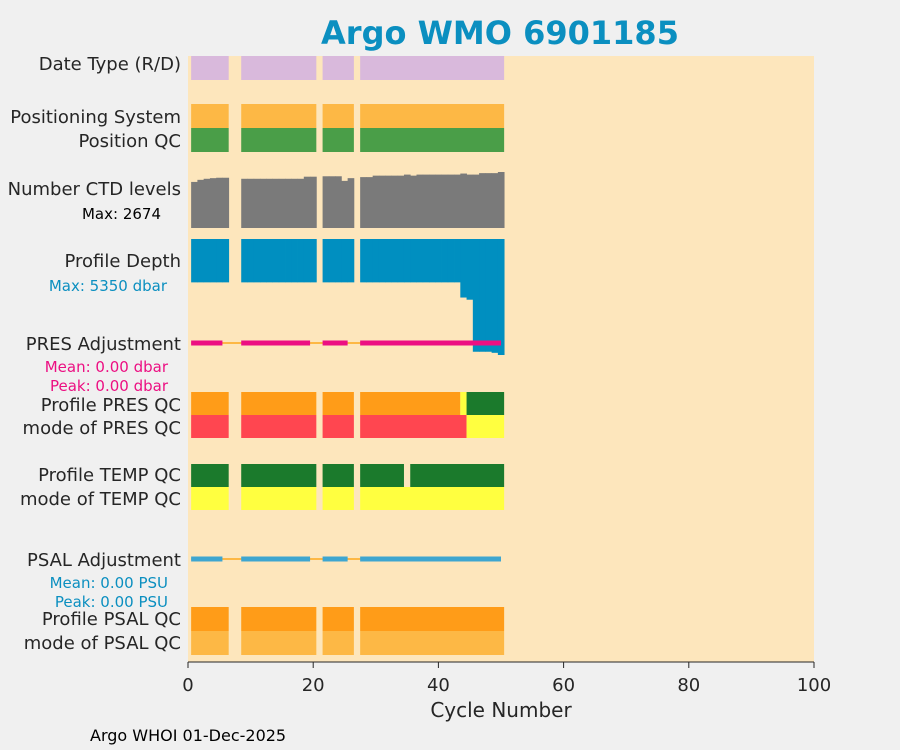 The image size is (900, 750). I want to click on row-label-pres-adjustment: PRES Adjustment, so click(103, 344).